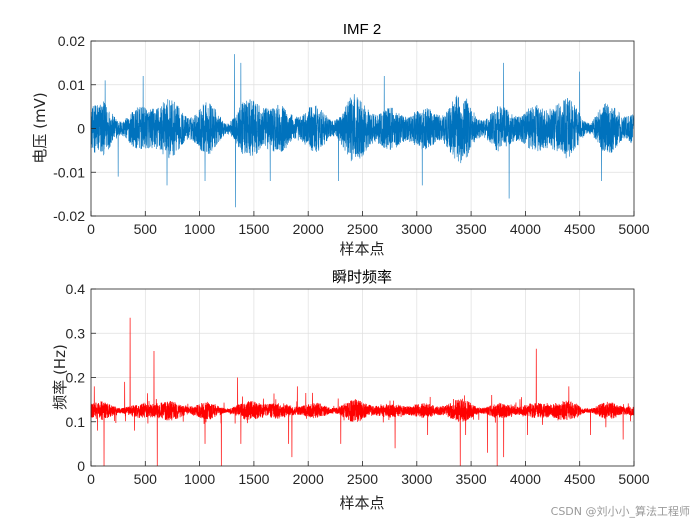  Describe the element at coordinates (40, 127) in the screenshot. I see `ylabel-imf2: 电压 (mV)` at that location.